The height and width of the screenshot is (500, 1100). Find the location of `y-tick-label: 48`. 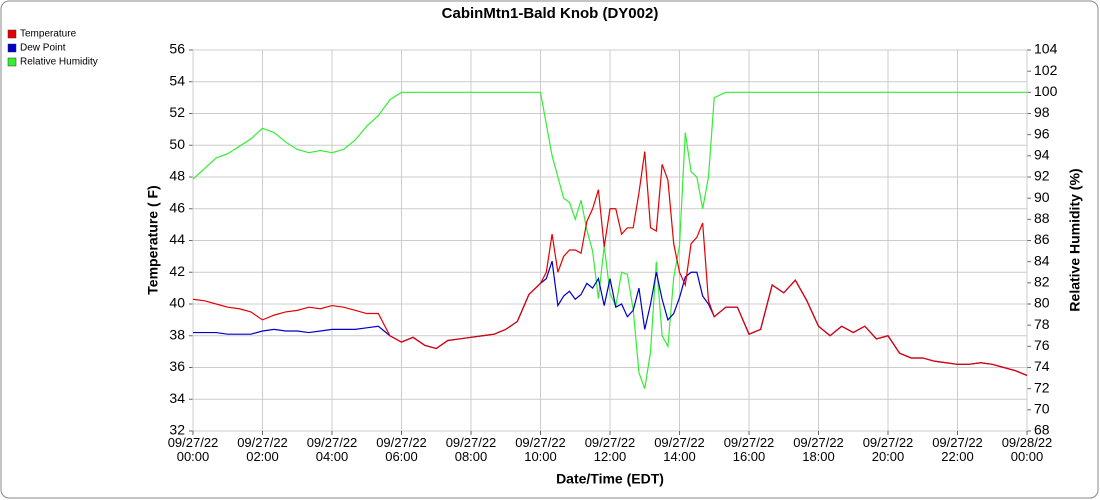

y-tick-label: 48 is located at coordinates (177, 176).